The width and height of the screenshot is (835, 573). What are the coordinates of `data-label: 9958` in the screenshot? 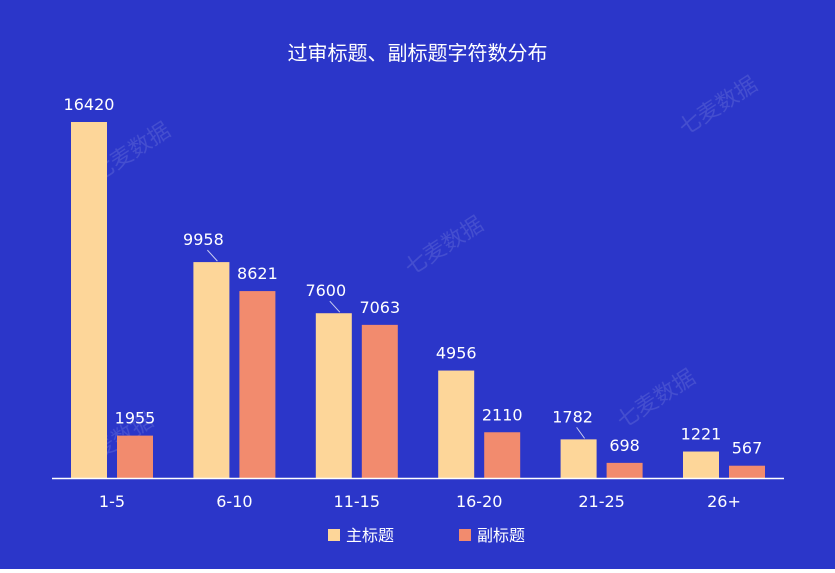 It's located at (203, 239).